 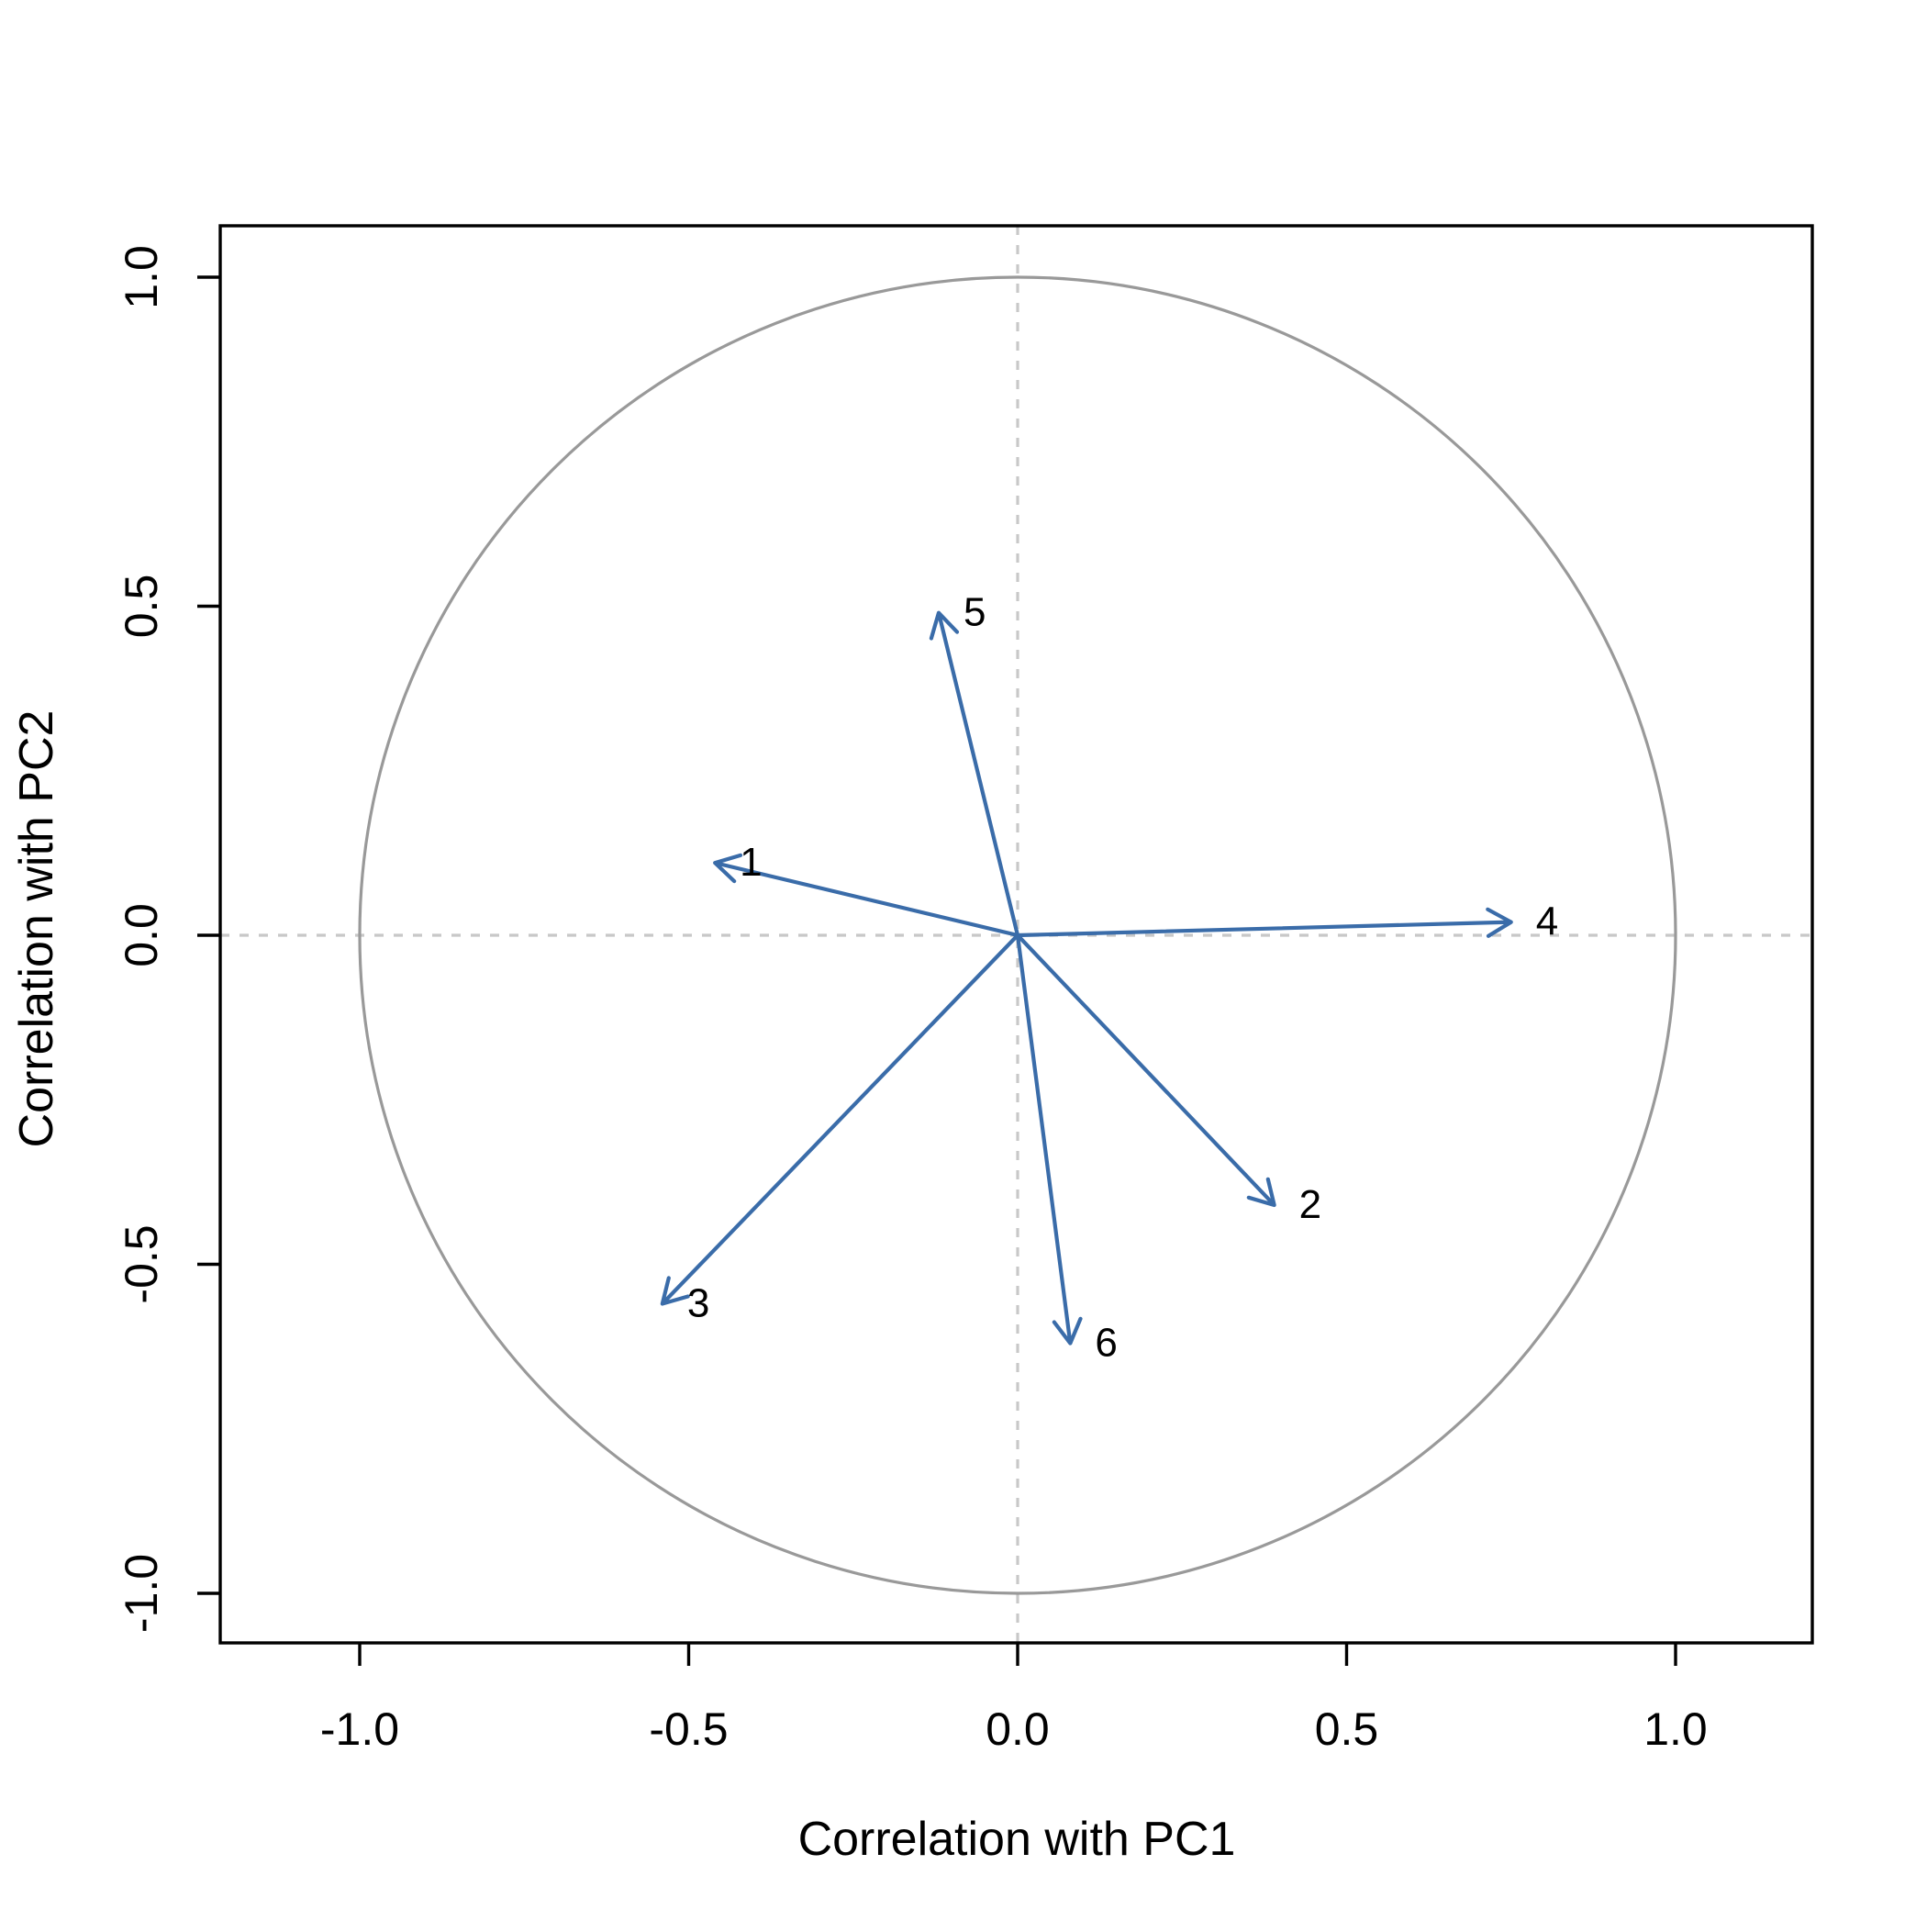 I want to click on x-axis-tick-label: -1.0, so click(x=359, y=1729).